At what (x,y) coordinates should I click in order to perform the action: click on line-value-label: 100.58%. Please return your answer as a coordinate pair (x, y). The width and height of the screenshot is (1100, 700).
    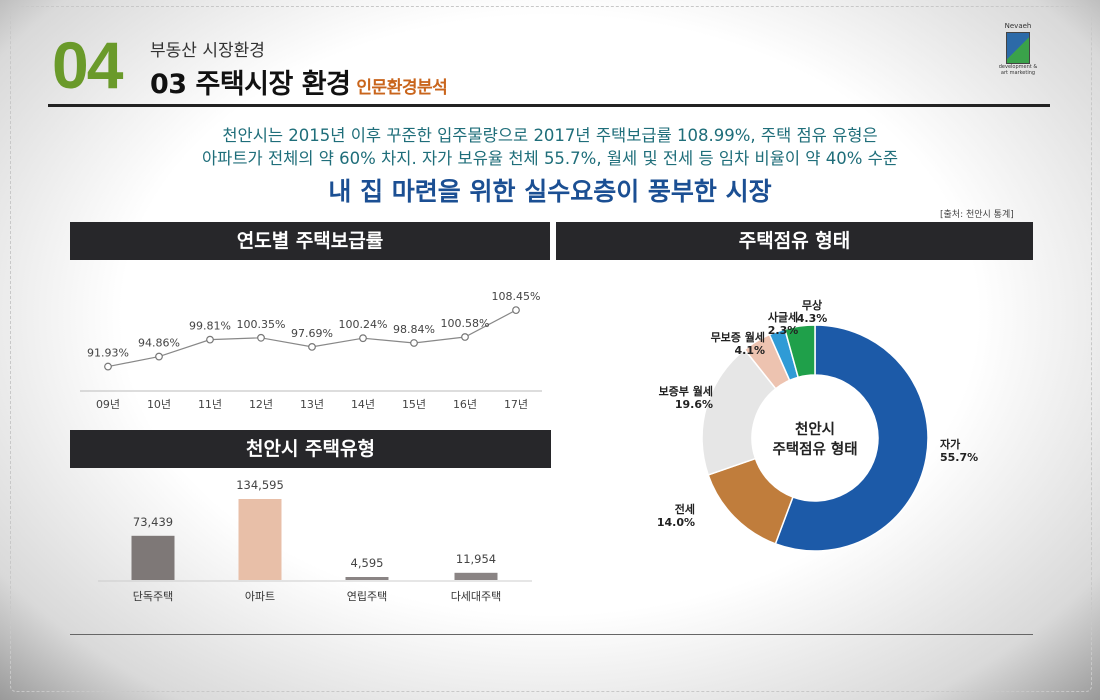
    Looking at the image, I should click on (465, 323).